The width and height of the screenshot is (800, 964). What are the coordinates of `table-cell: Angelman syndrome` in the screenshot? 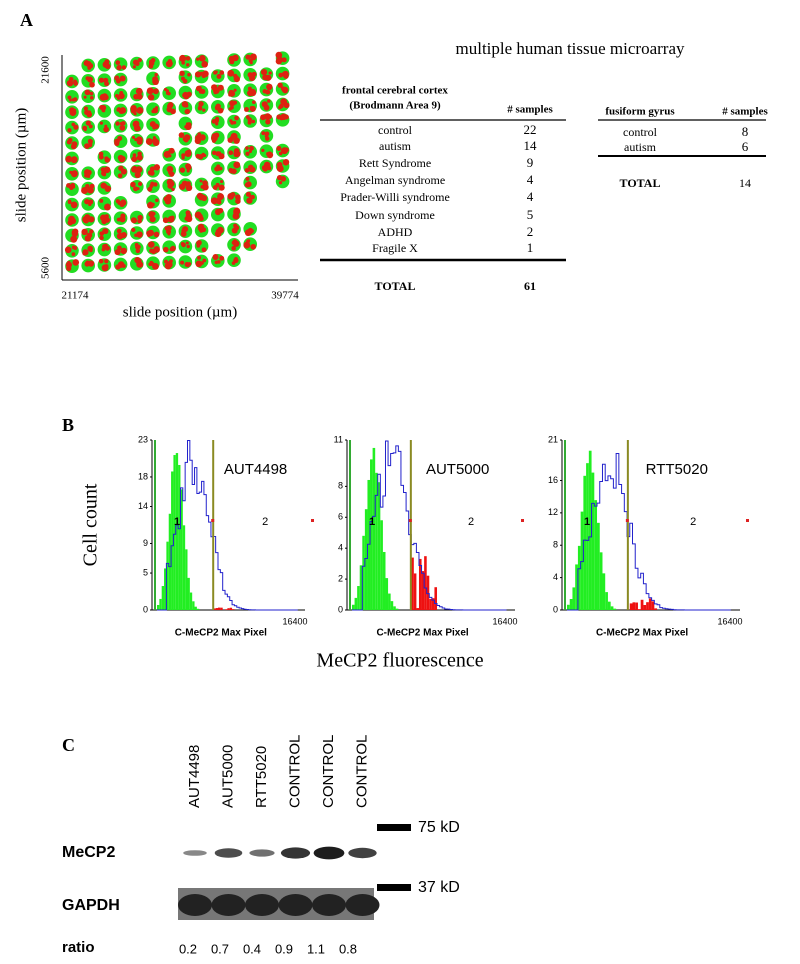 It's located at (395, 180).